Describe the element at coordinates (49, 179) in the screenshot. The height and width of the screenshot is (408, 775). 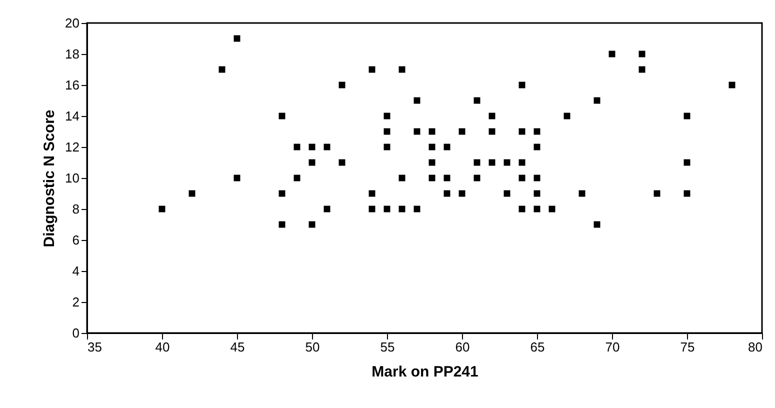
I see `y-axis-title: Diagnostic N Score` at that location.